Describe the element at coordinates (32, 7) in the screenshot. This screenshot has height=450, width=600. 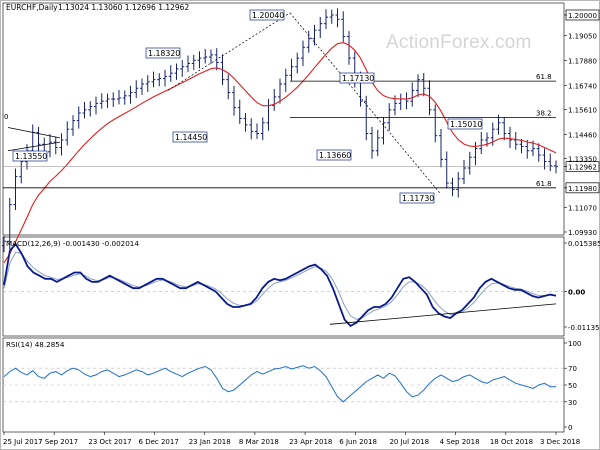
I see `chart-symbol: EURCHF,Daily` at that location.